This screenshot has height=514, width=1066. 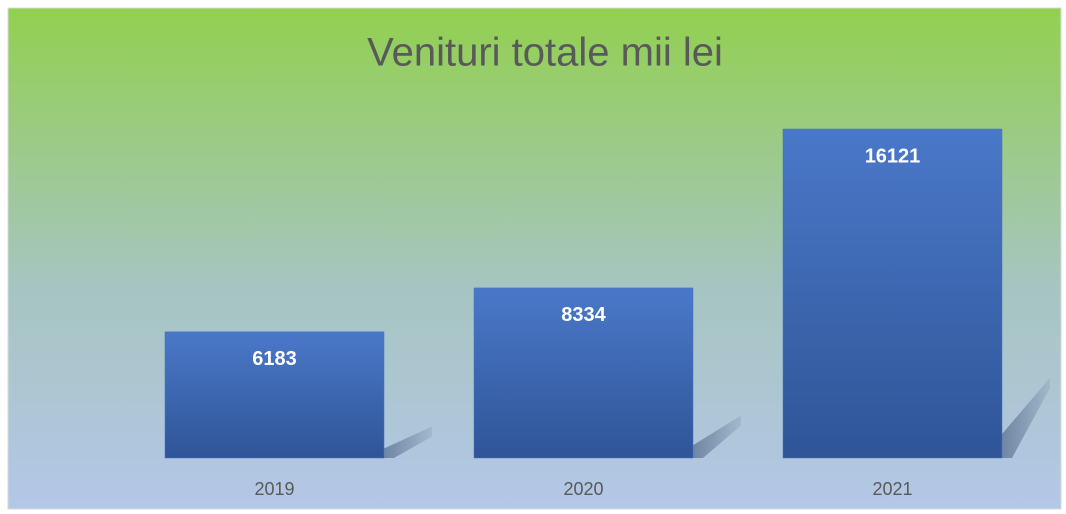 I want to click on x-tick-label: 2021, so click(x=892, y=489).